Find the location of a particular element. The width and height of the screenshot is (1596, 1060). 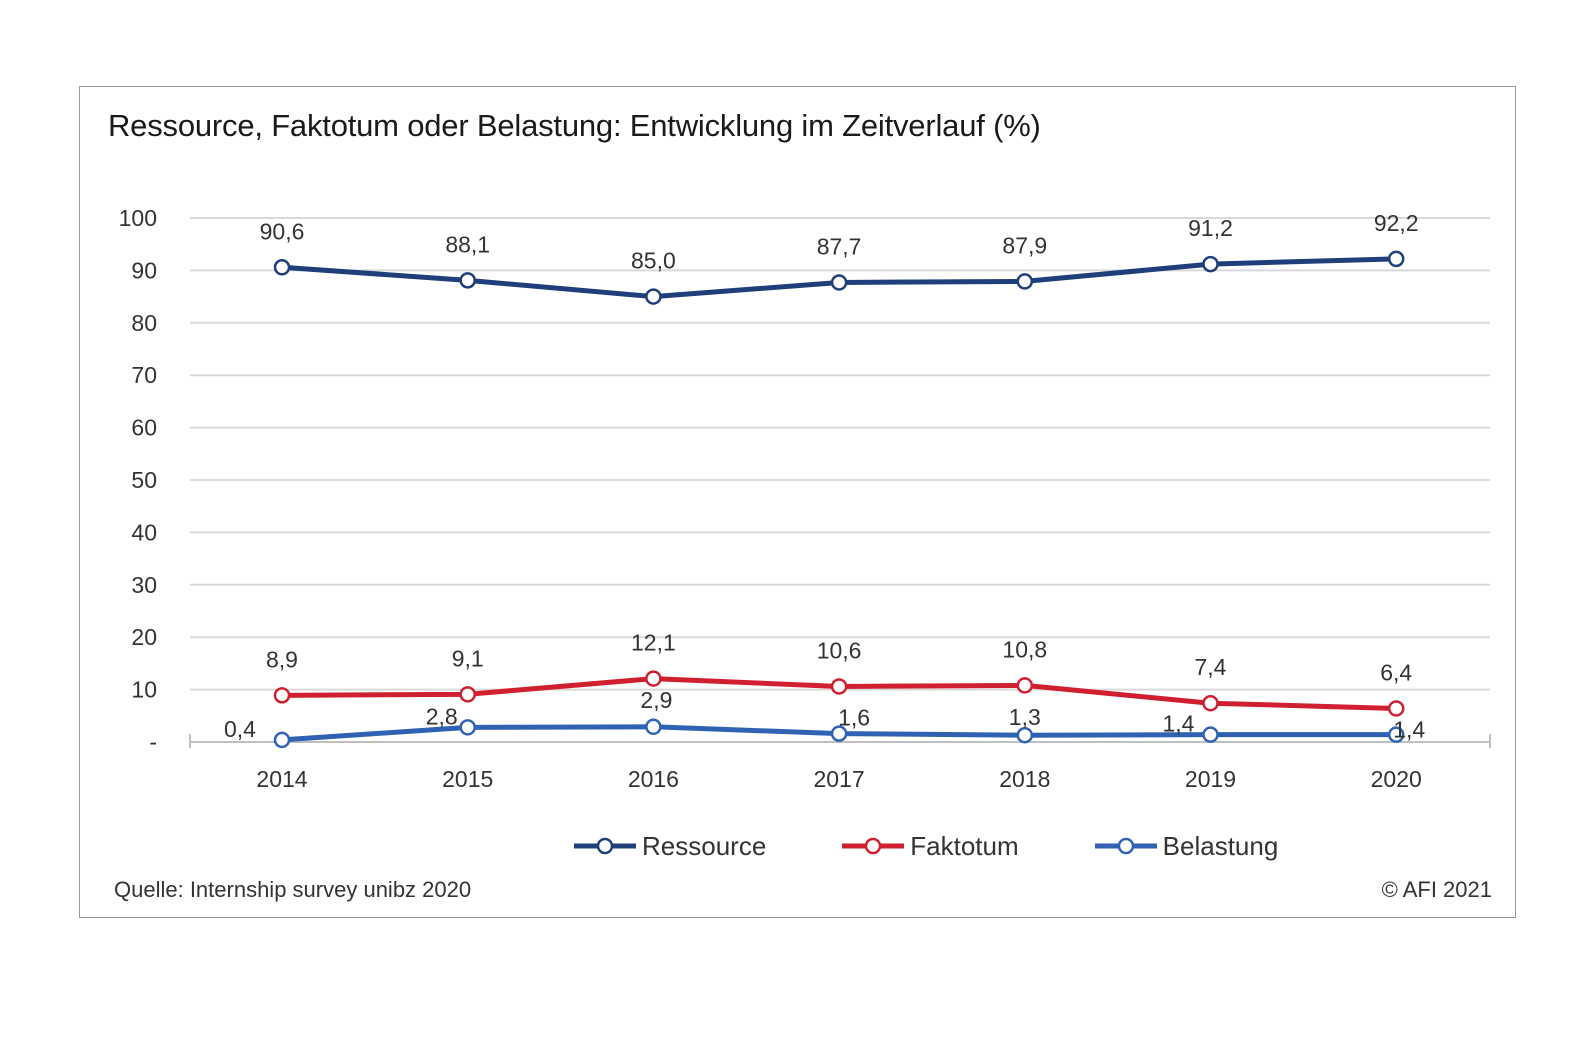

data-label-ressource: 88,1 is located at coordinates (467, 244).